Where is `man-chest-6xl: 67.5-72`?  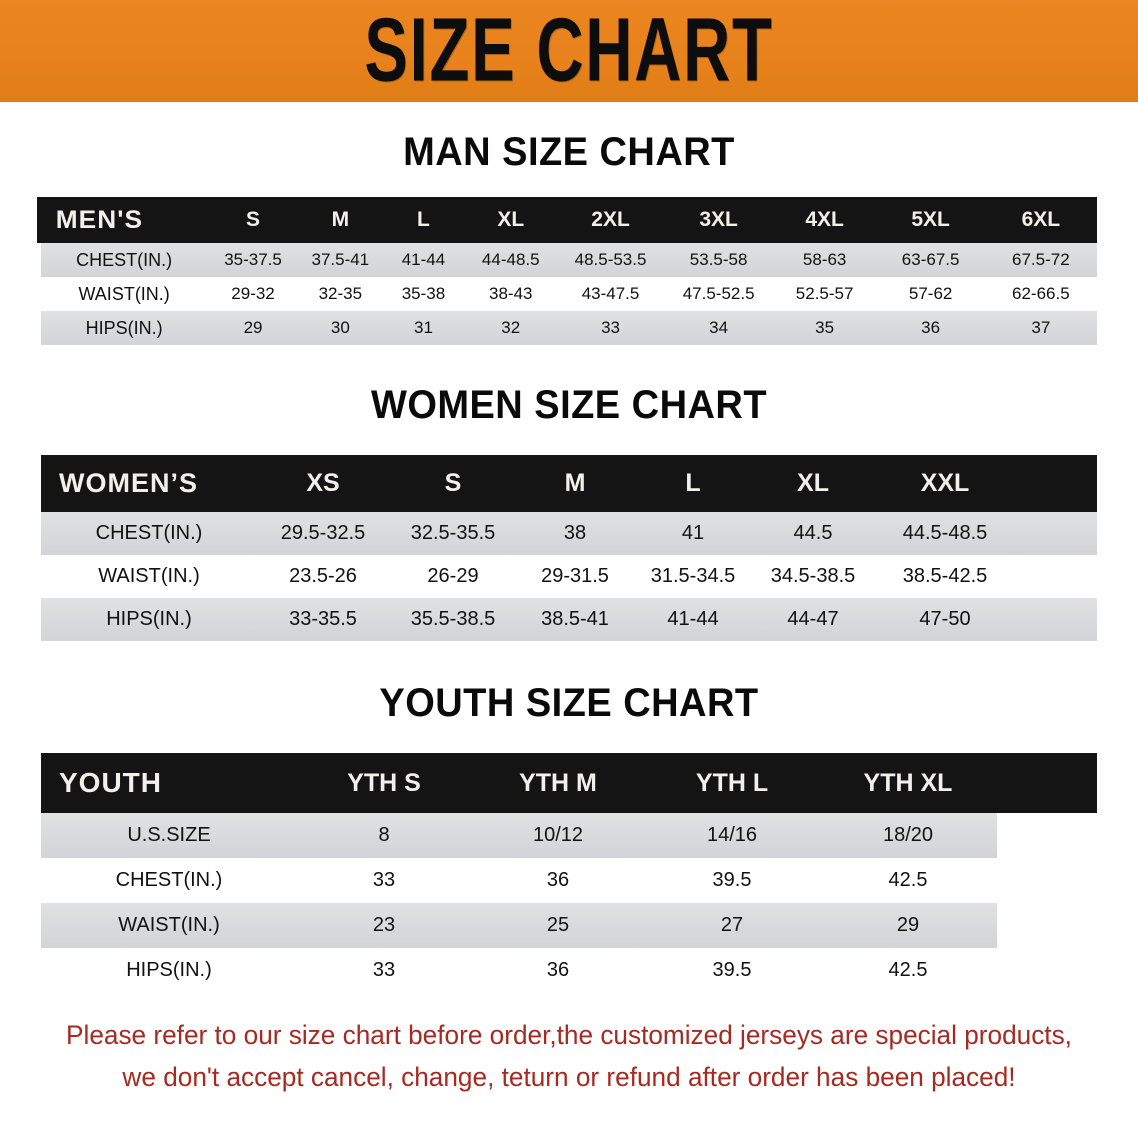
man-chest-6xl: 67.5-72 is located at coordinates (1040, 260).